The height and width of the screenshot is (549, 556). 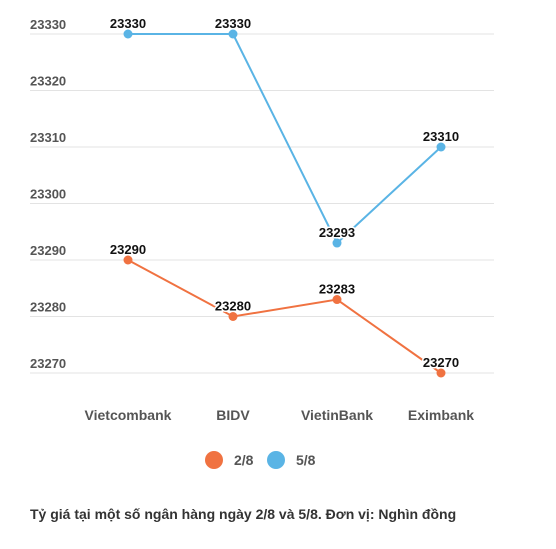 What do you see at coordinates (48, 137) in the screenshot?
I see `y-tick-label: 23310` at bounding box center [48, 137].